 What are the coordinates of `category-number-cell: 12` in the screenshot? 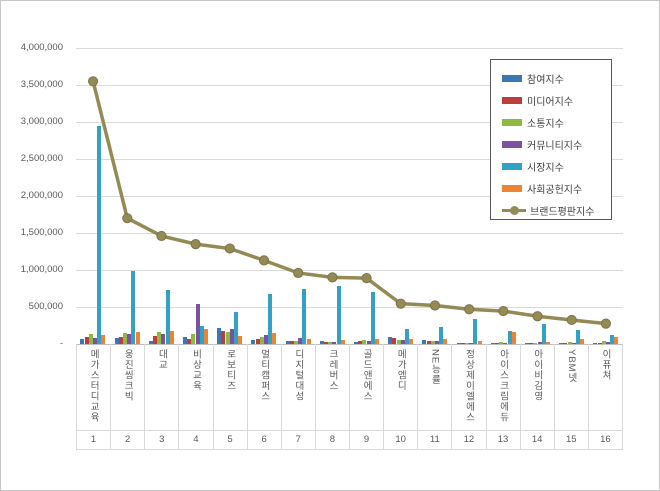 It's located at (469, 440).